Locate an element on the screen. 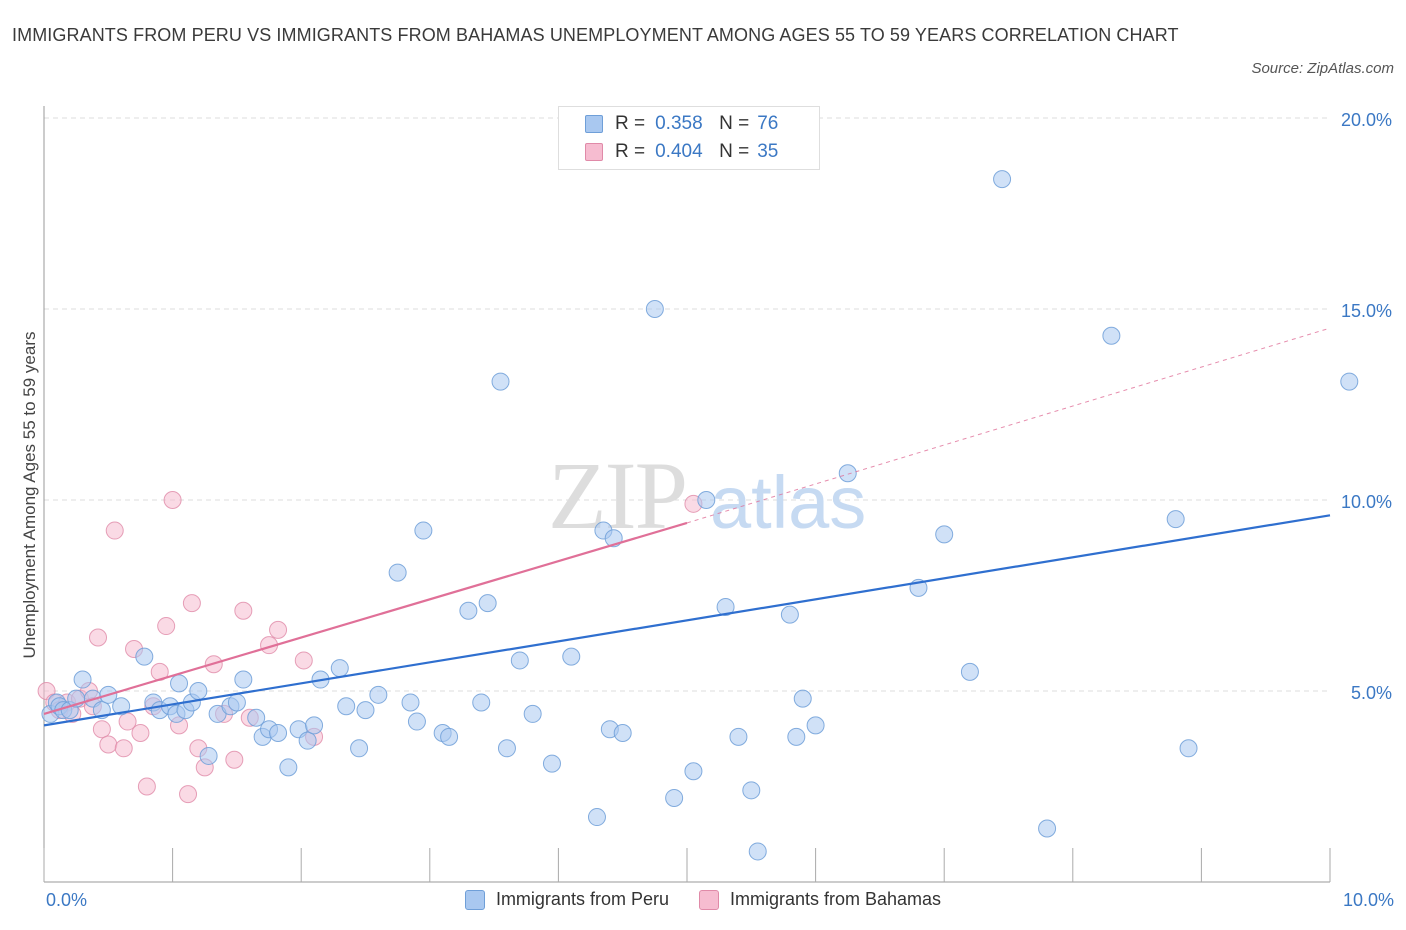  legend-label-bahamas: Immigrants from Bahamas is located at coordinates (835, 899).